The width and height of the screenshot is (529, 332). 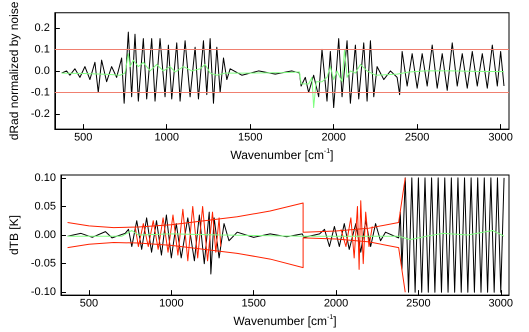 I want to click on y-tick-label: -0.1, so click(x=40, y=92).